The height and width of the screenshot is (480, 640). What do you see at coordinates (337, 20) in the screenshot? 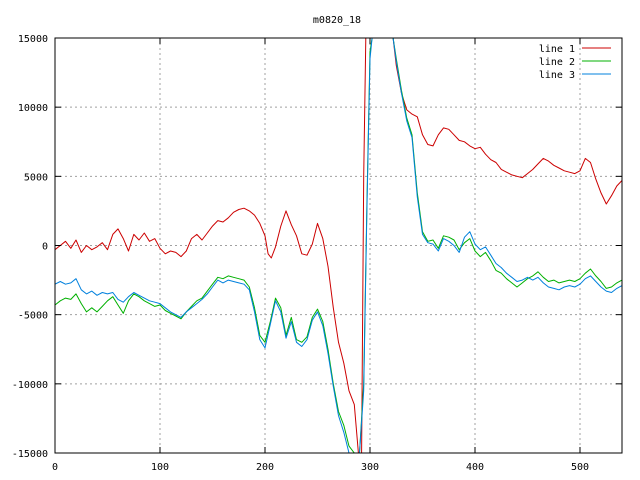
I see `chart-title: m0820_18` at bounding box center [337, 20].